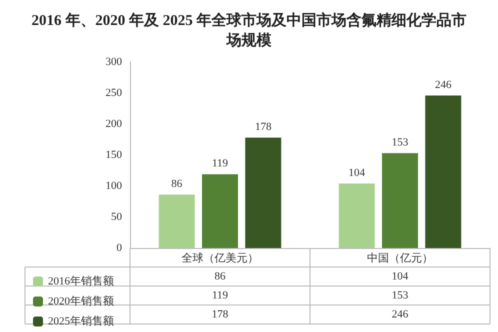 Image resolution: width=498 pixels, height=332 pixels. I want to click on chart-title: 2016 年、2020 年及 2025 年全球市场及中国市场含氟精细化学品市场规模, so click(249, 30).